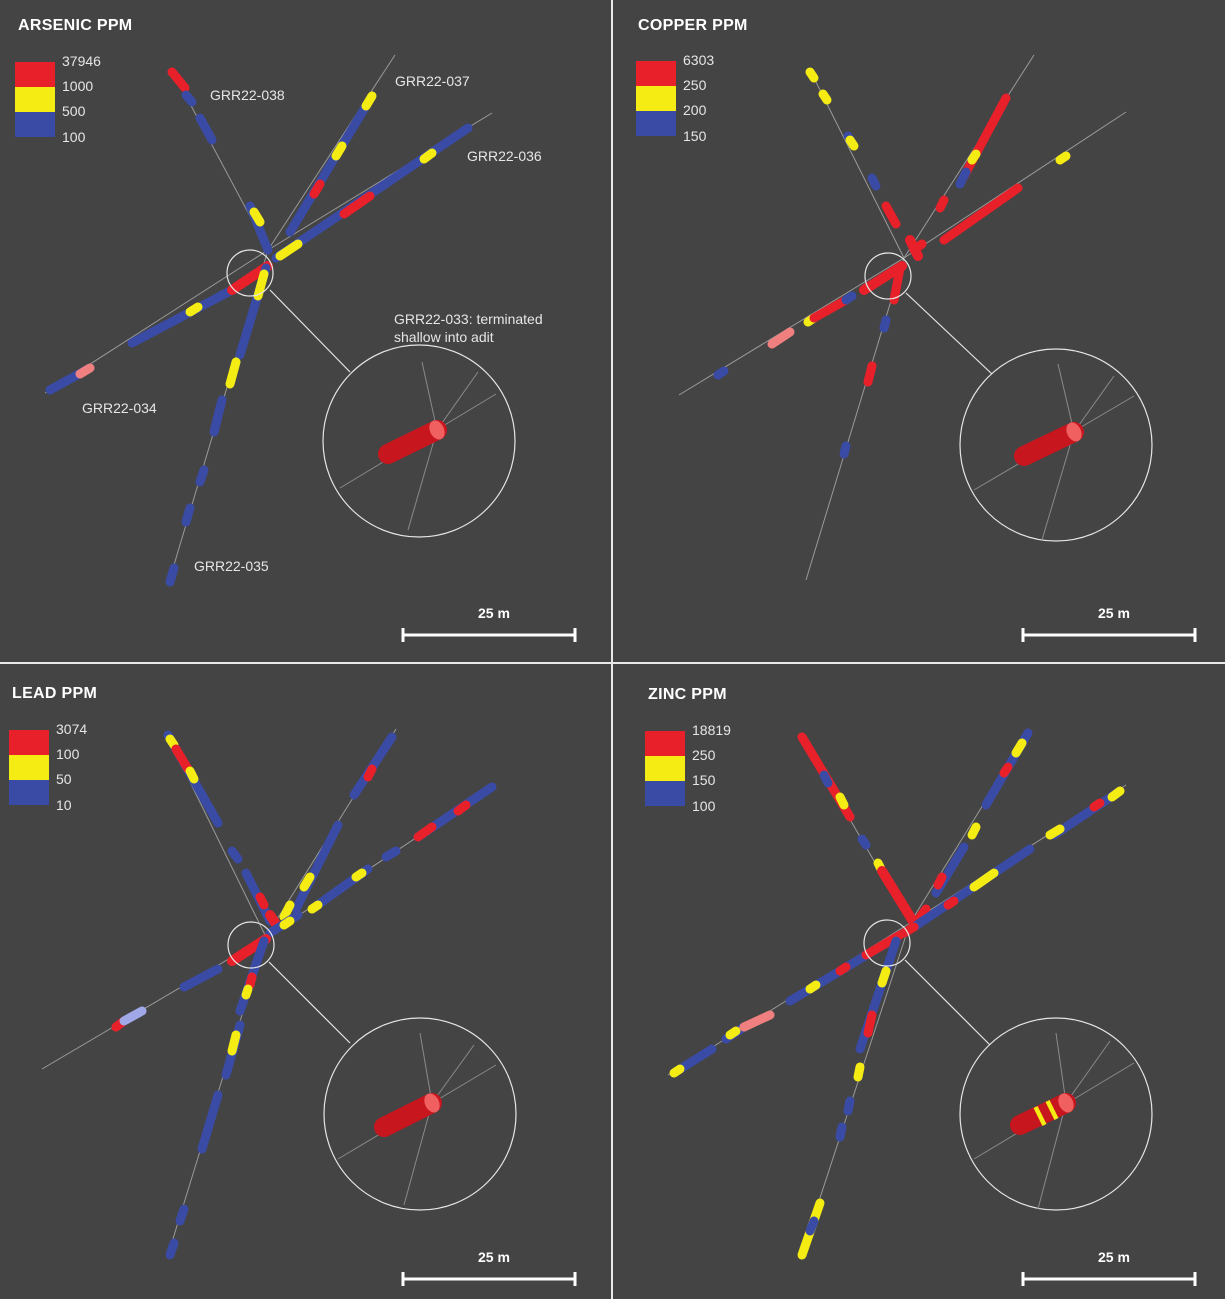 The width and height of the screenshot is (1225, 1299). I want to click on label-grr22-038: GRR22-038, so click(247, 95).